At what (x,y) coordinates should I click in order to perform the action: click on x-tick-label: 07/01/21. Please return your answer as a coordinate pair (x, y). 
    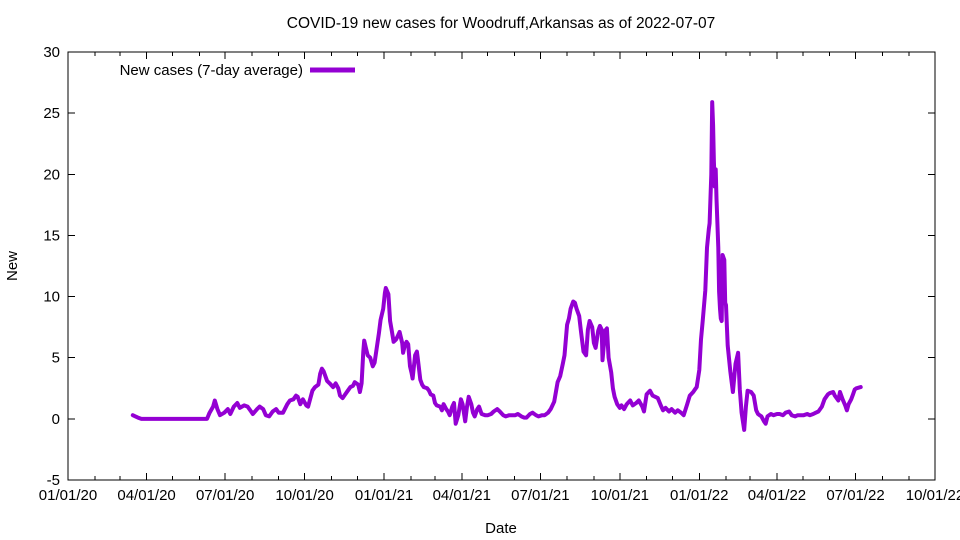
    Looking at the image, I should click on (540, 495).